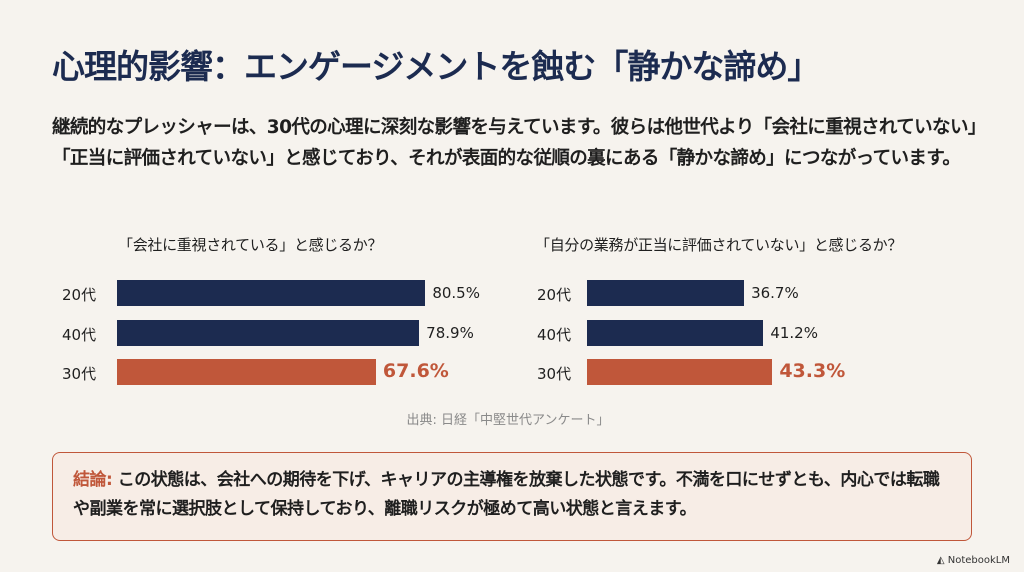 Image resolution: width=1024 pixels, height=572 pixels. What do you see at coordinates (456, 293) in the screenshot?
I see `data-label: 80.5%` at bounding box center [456, 293].